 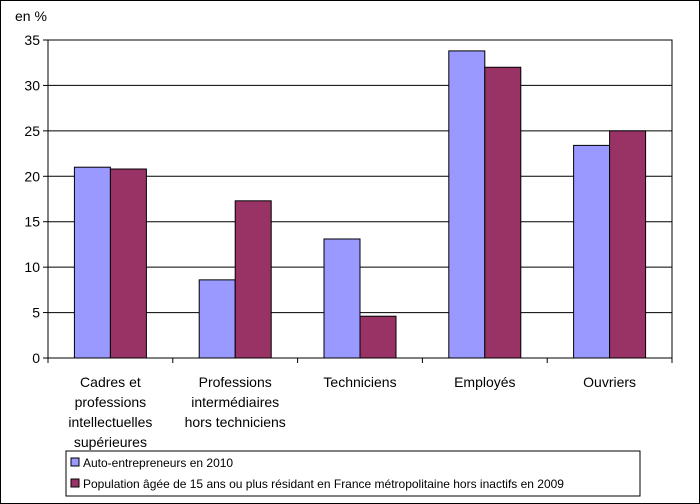 I want to click on x-category-label: Employés, so click(x=484, y=382).